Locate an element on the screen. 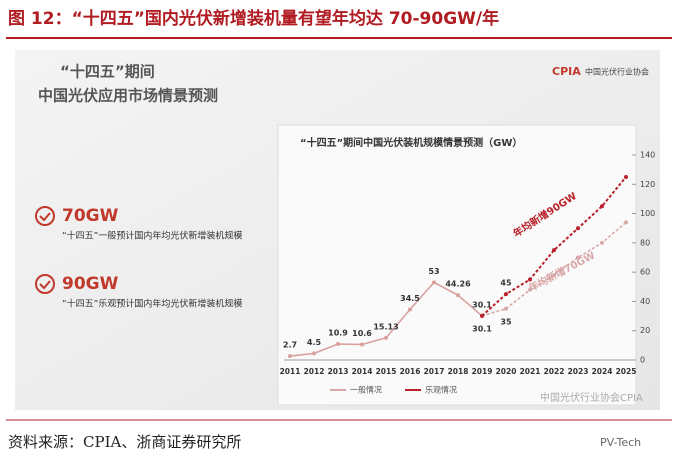 The image size is (678, 471). source: 资料来源：CPIA、浙商证券研究所 is located at coordinates (124, 442).